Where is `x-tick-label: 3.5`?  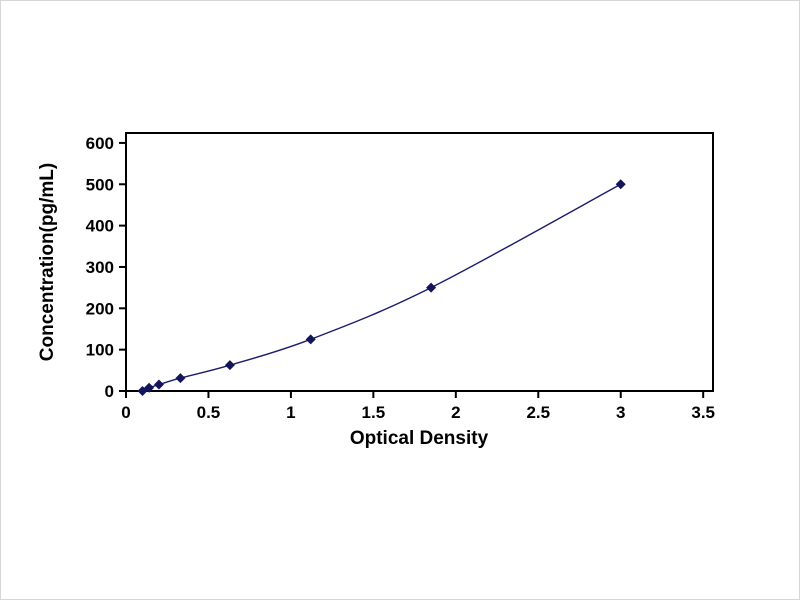
x-tick-label: 3.5 is located at coordinates (703, 412).